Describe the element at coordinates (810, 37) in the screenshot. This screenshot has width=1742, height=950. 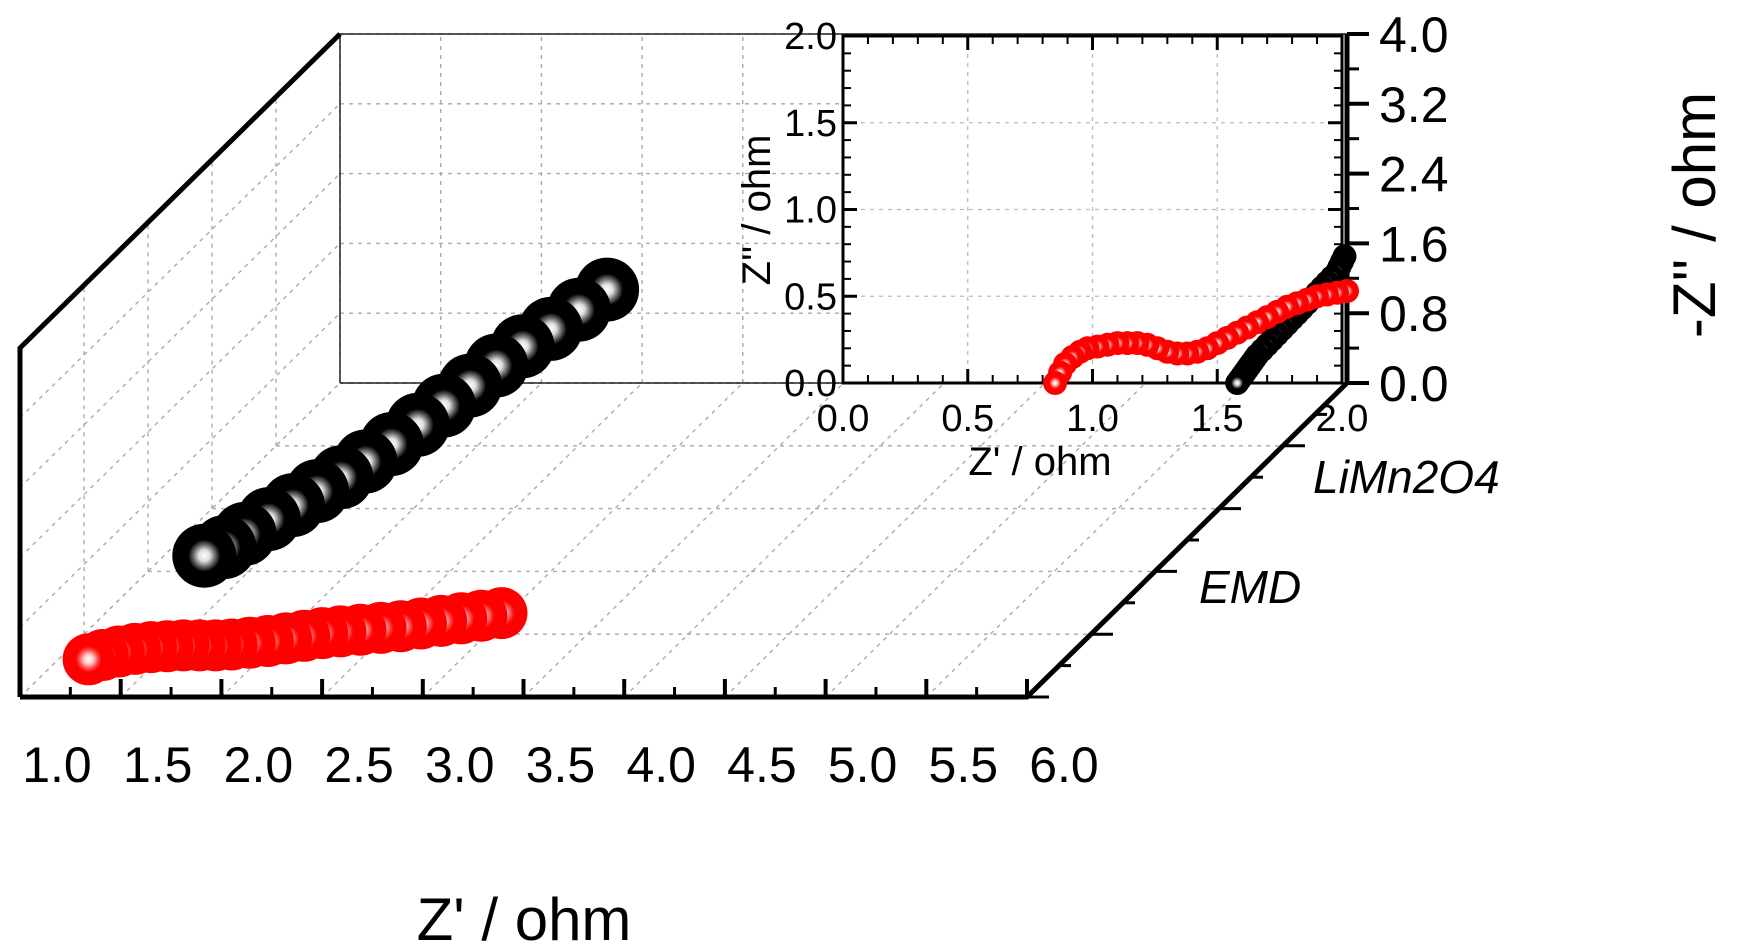
I see `inset-y-tick-label: 2.0` at that location.